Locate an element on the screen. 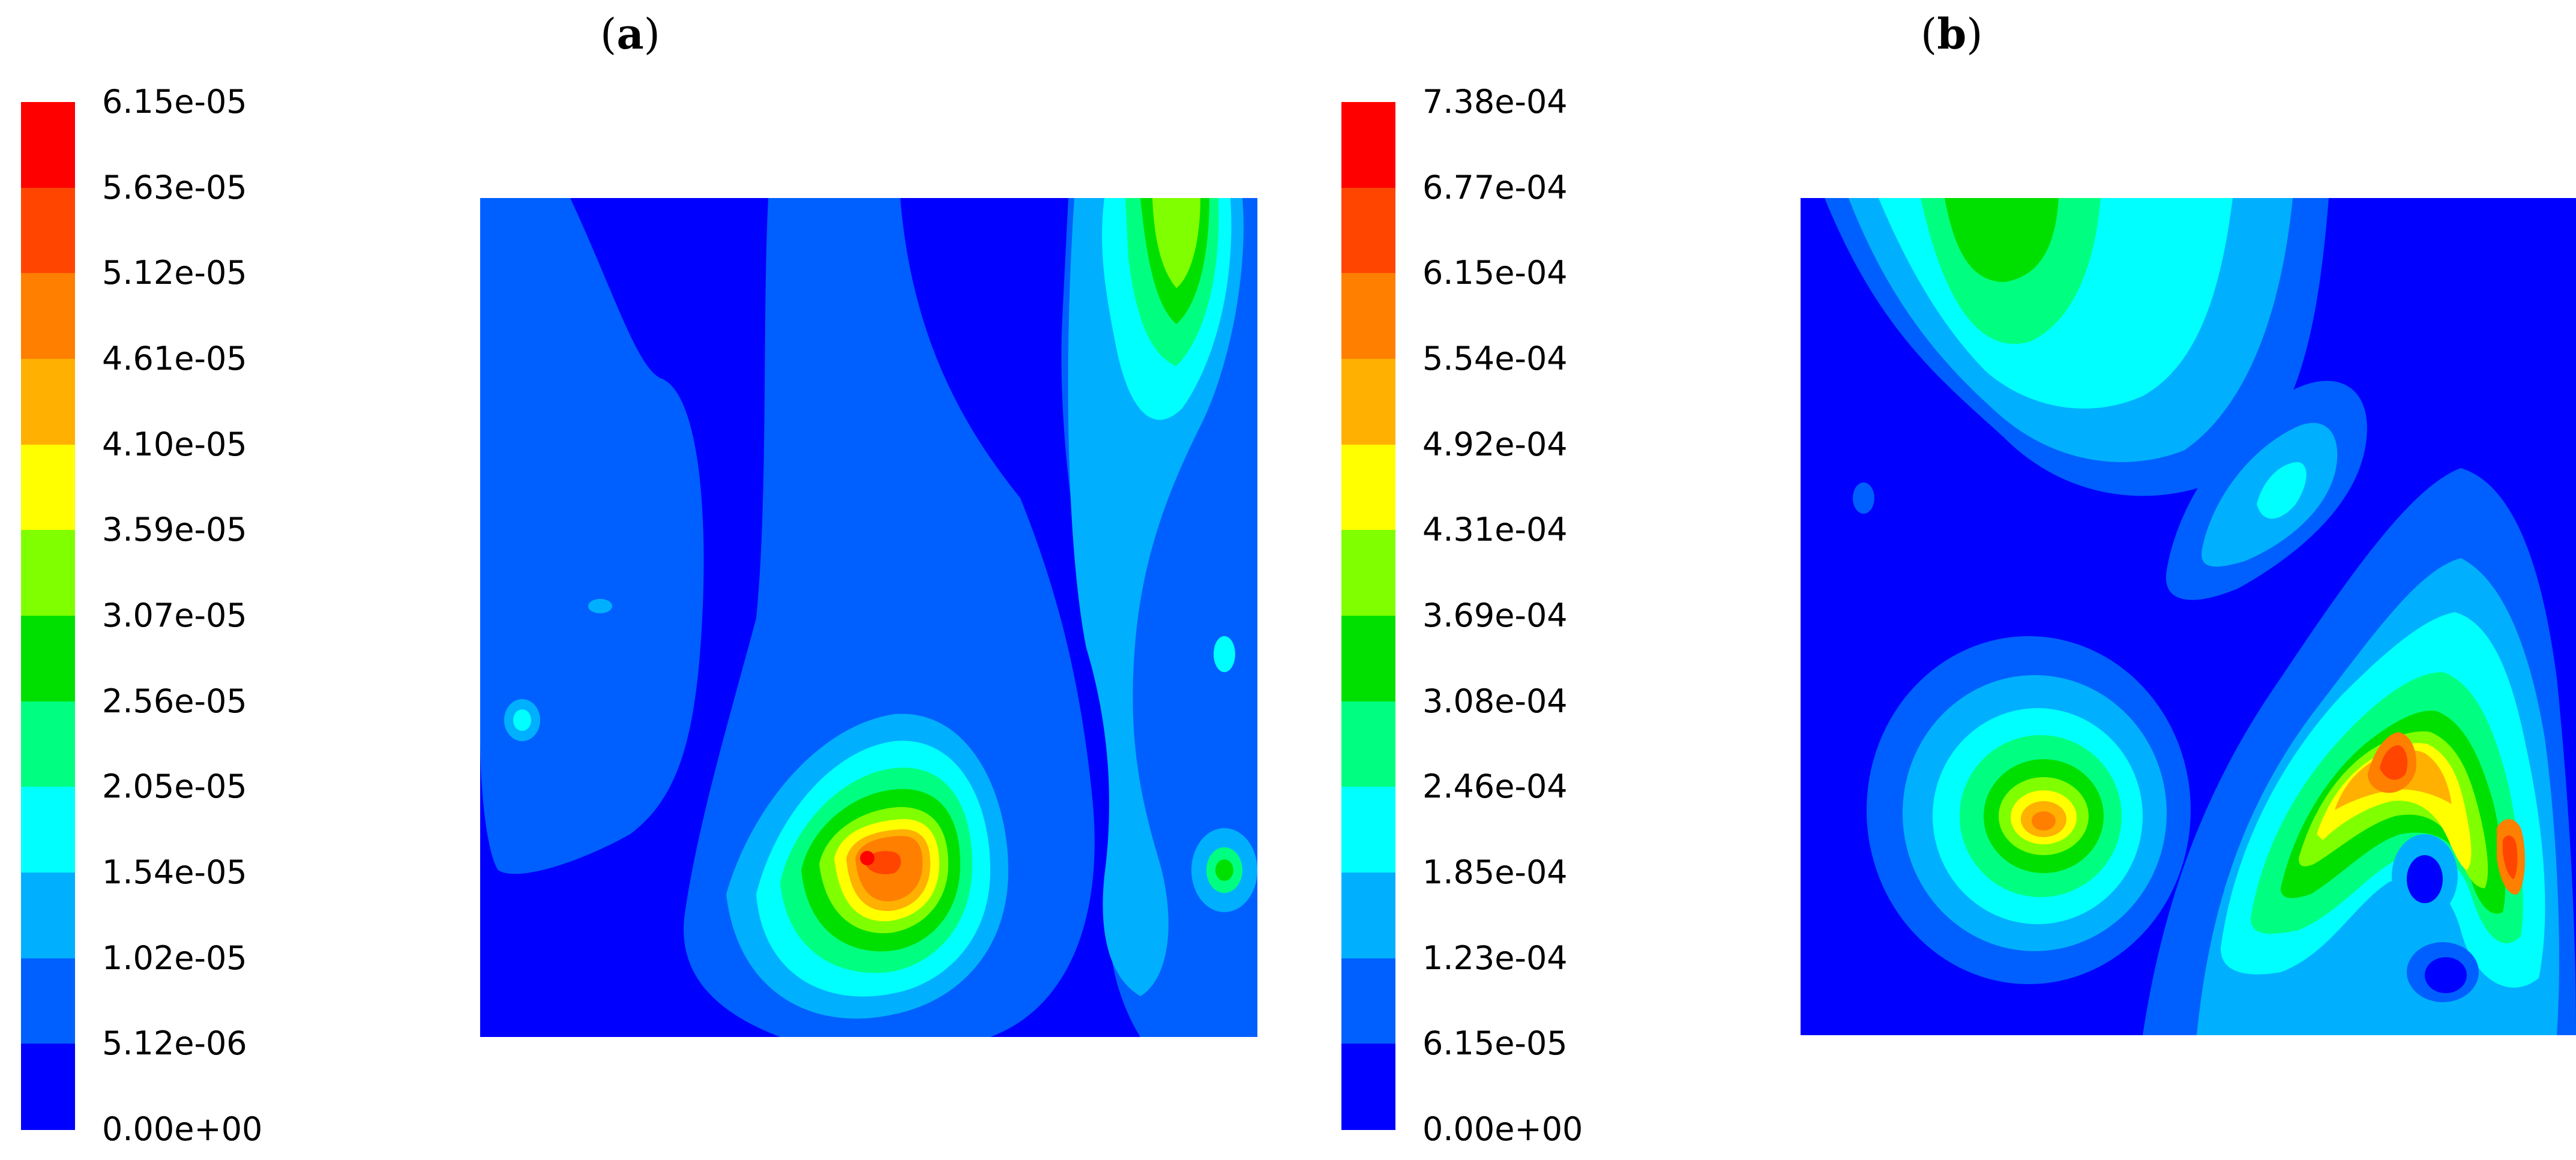 This screenshot has height=1160, width=2576. colorbar-a is located at coordinates (48, 616).